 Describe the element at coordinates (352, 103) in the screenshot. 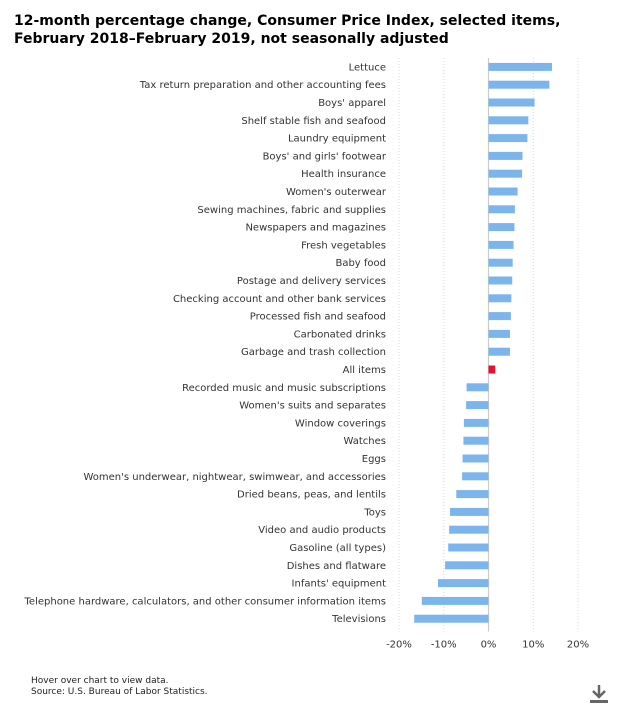

I see `category-label: Boys' apparel` at that location.